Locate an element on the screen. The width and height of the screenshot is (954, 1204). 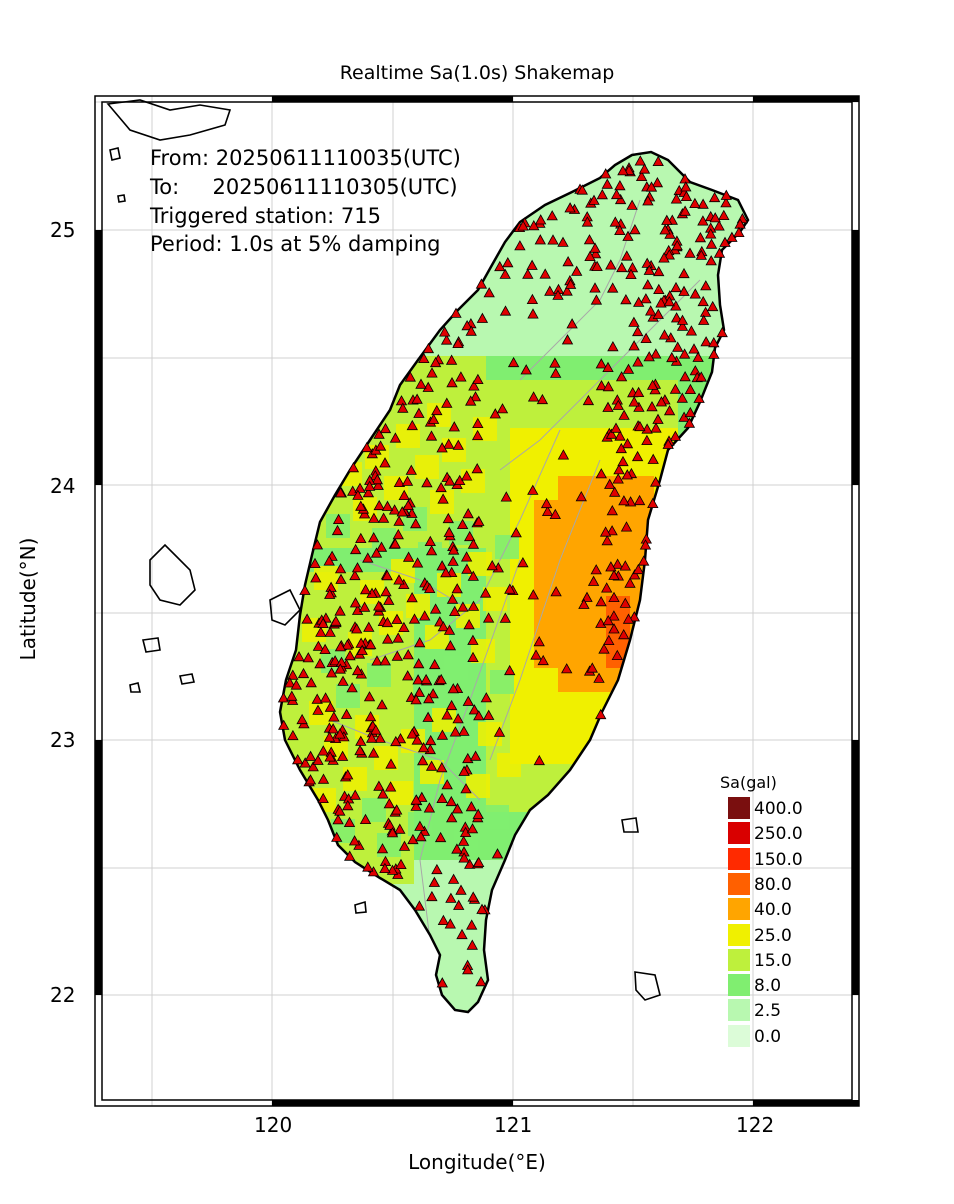
river-line is located at coordinates (470, 750).